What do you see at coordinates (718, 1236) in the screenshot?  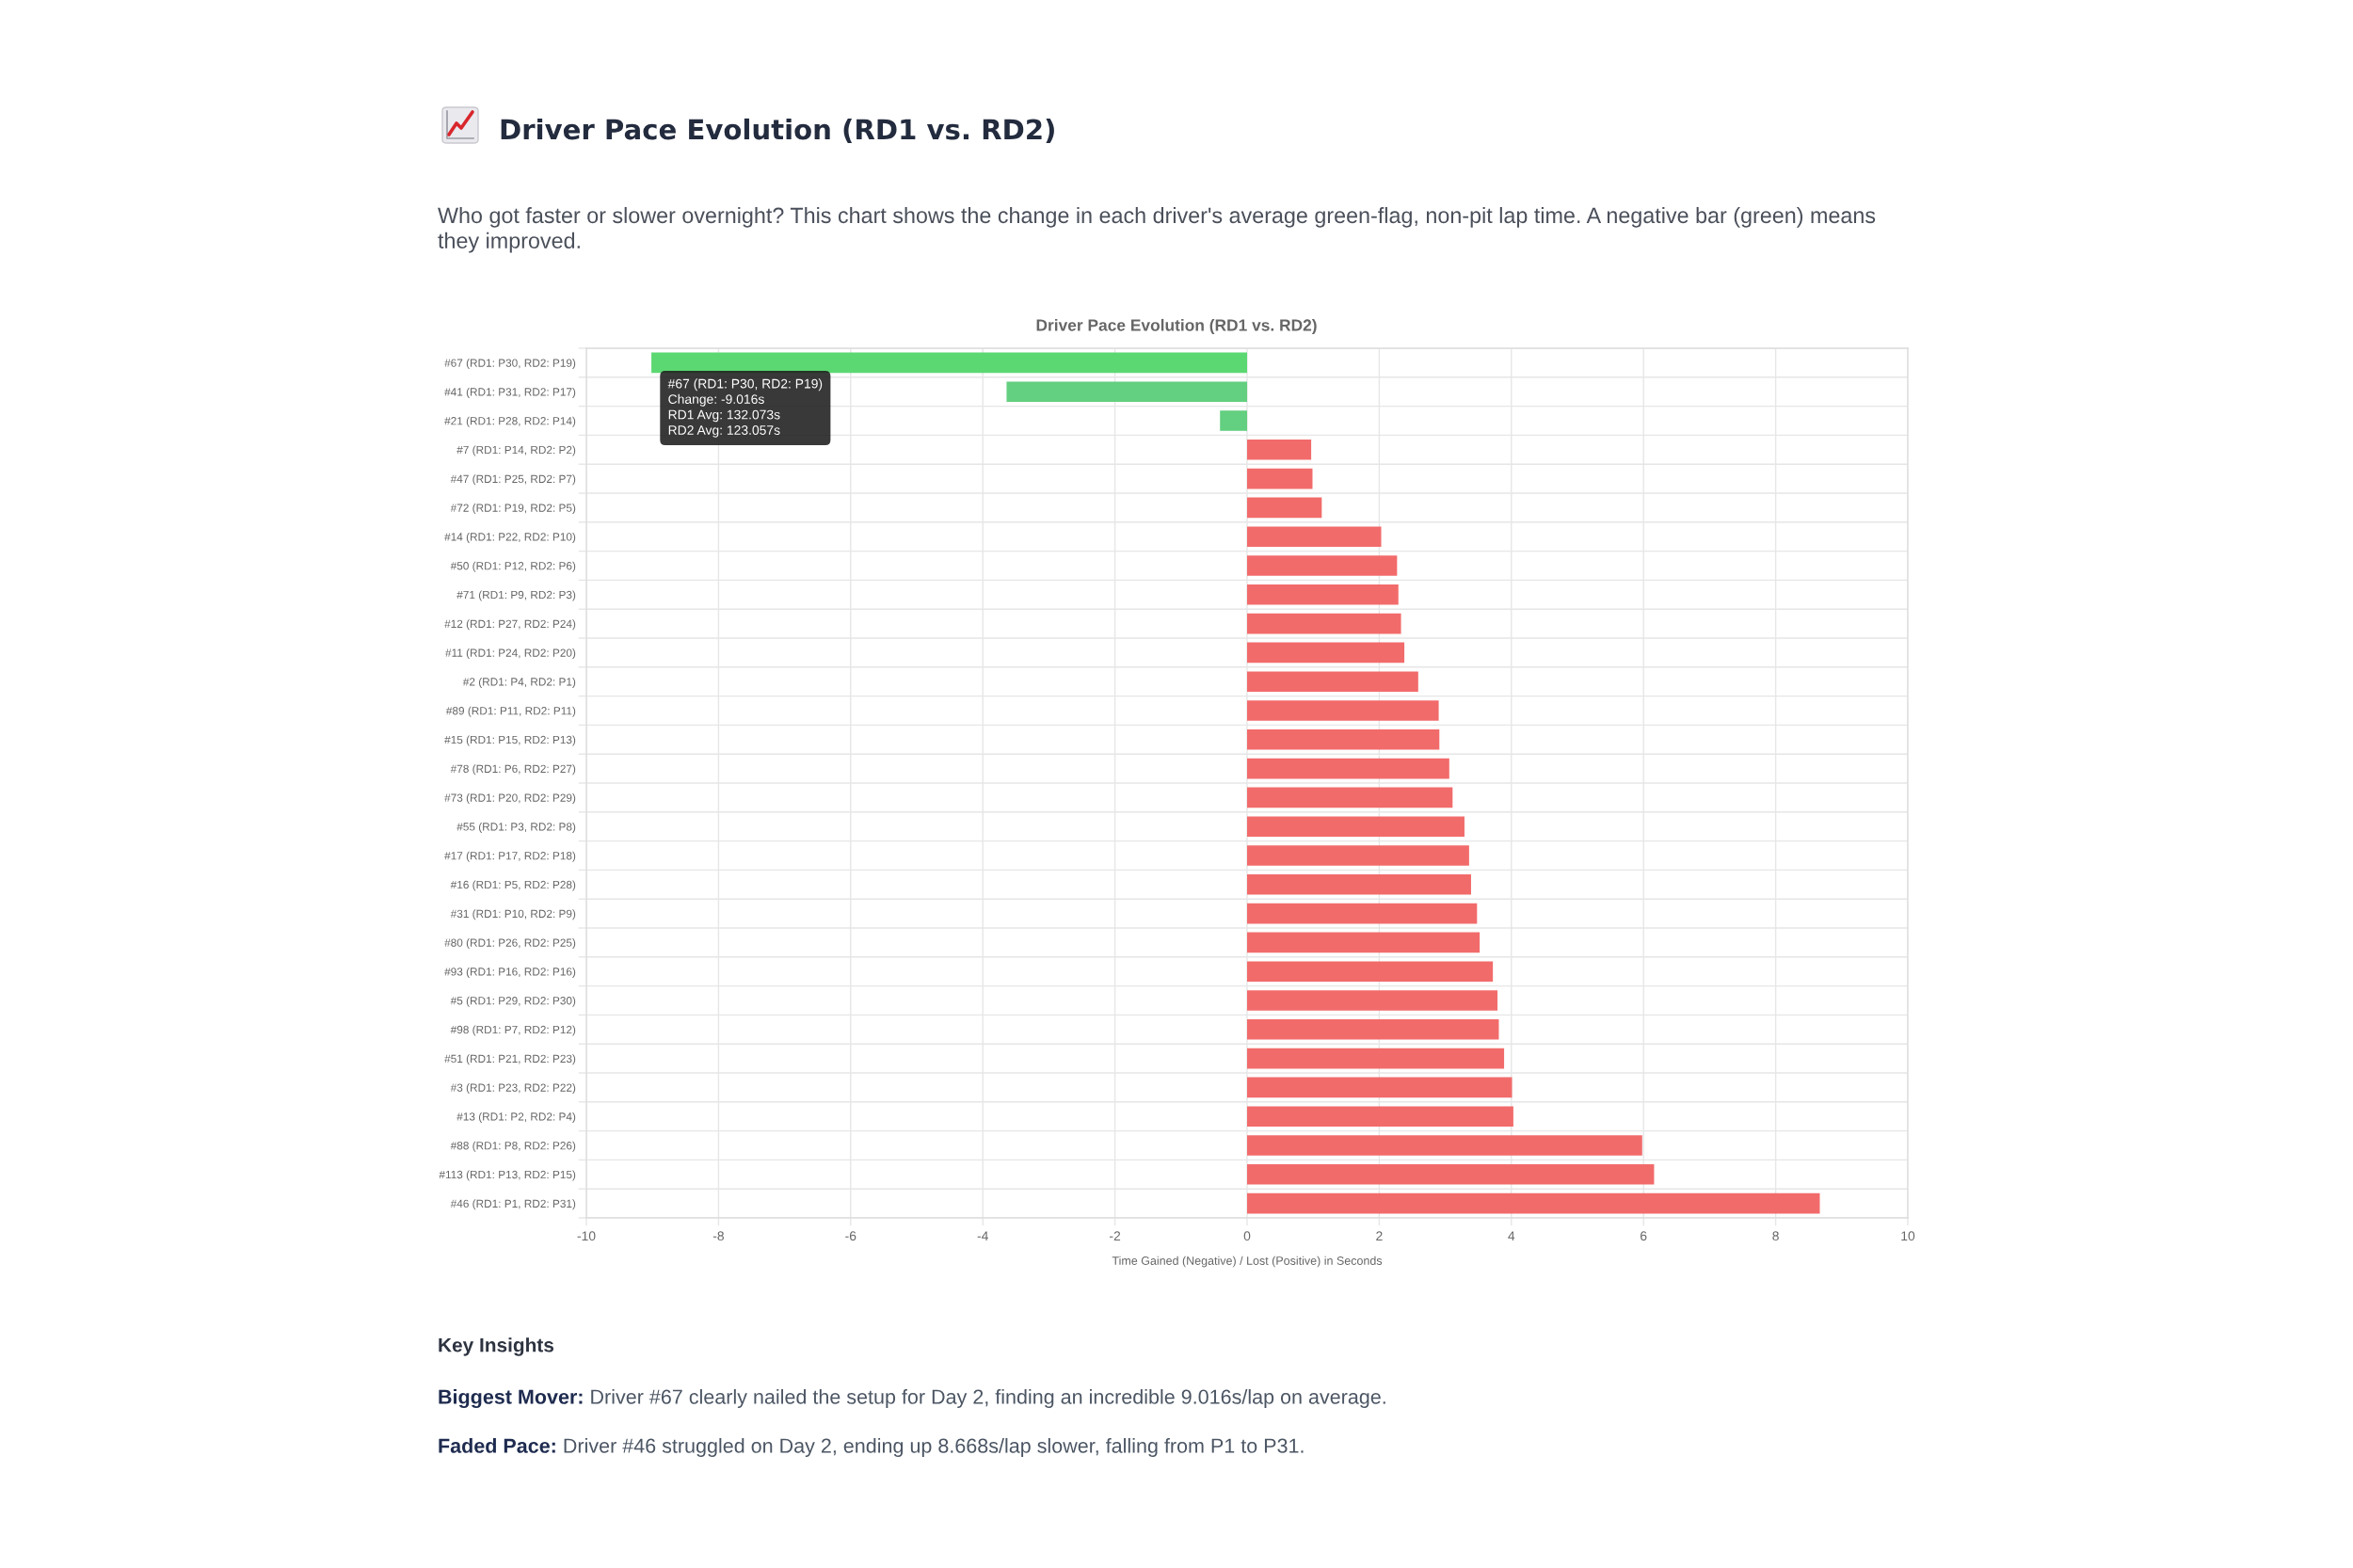 I see `x-tick-label: -8` at bounding box center [718, 1236].